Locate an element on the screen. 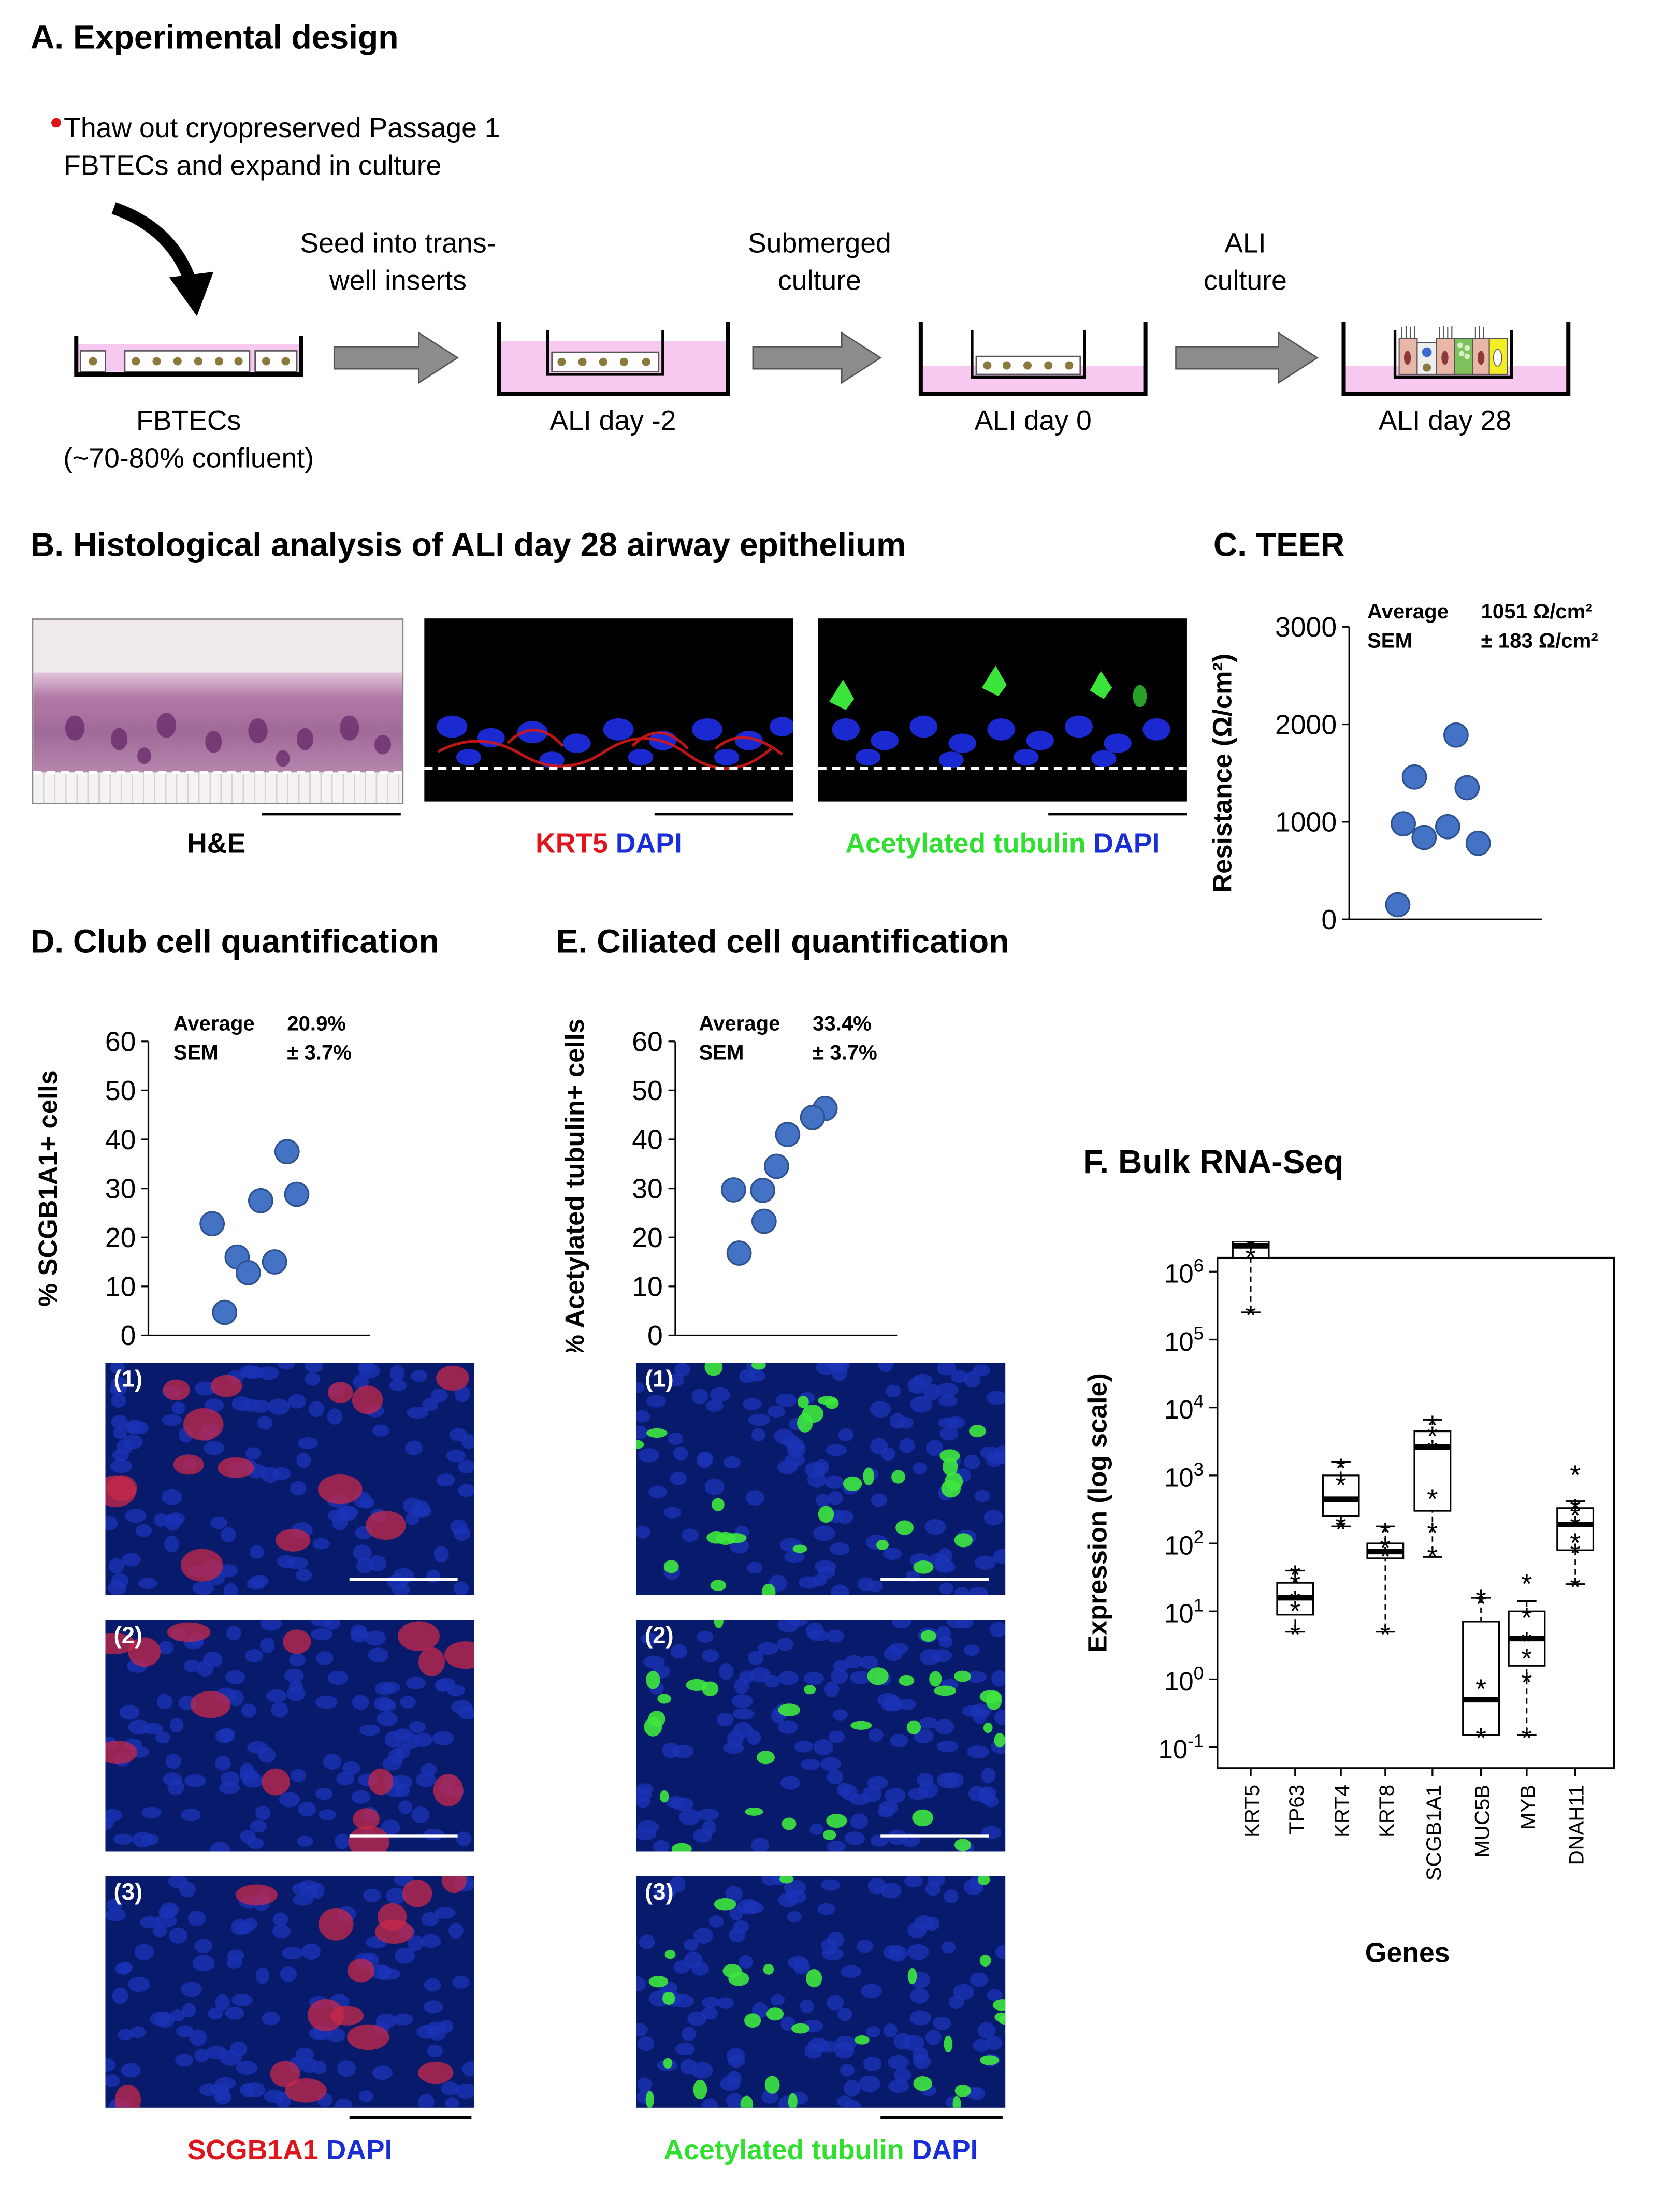 This screenshot has width=1664, height=2212. x-tick-label: KRT4 is located at coordinates (1342, 1811).